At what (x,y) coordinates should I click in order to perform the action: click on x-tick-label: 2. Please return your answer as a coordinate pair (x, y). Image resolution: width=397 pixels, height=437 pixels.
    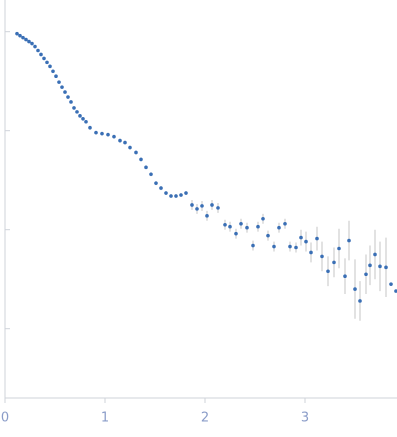
    Looking at the image, I should click on (205, 418).